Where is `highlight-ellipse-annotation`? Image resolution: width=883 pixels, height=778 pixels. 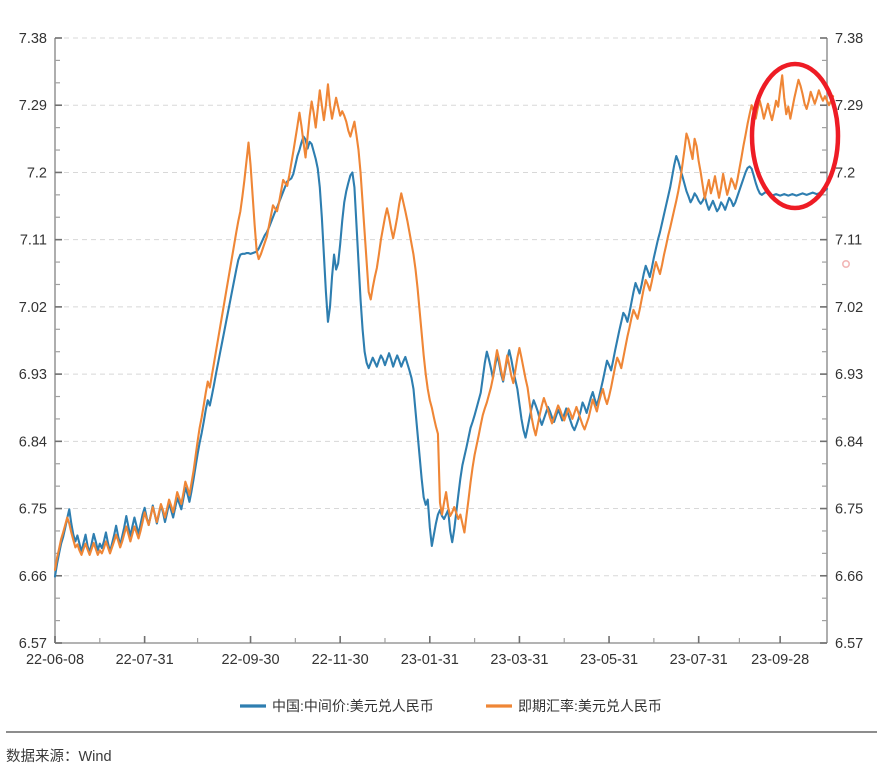 highlight-ellipse-annotation is located at coordinates (795, 136).